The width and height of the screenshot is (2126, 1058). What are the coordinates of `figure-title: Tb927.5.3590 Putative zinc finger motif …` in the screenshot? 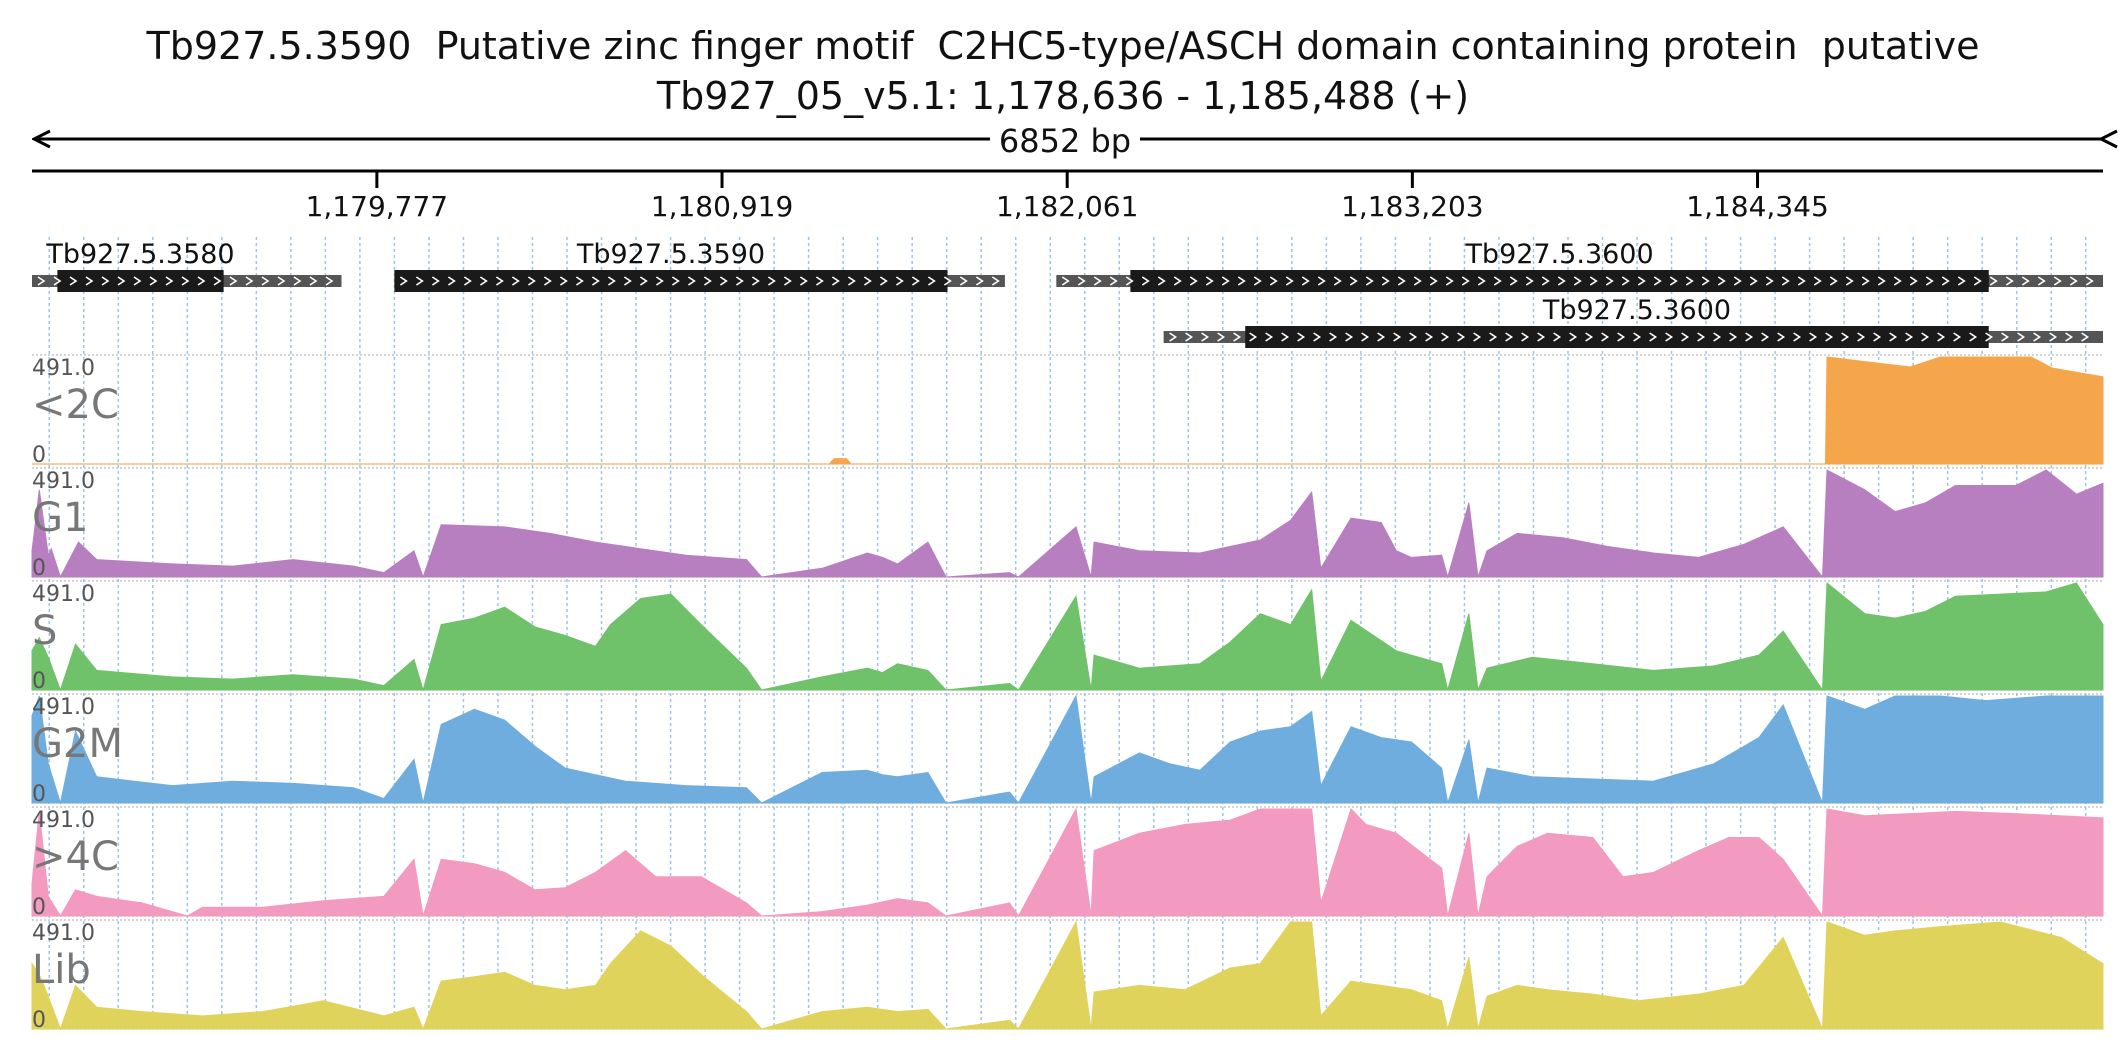 It's located at (1063, 46).